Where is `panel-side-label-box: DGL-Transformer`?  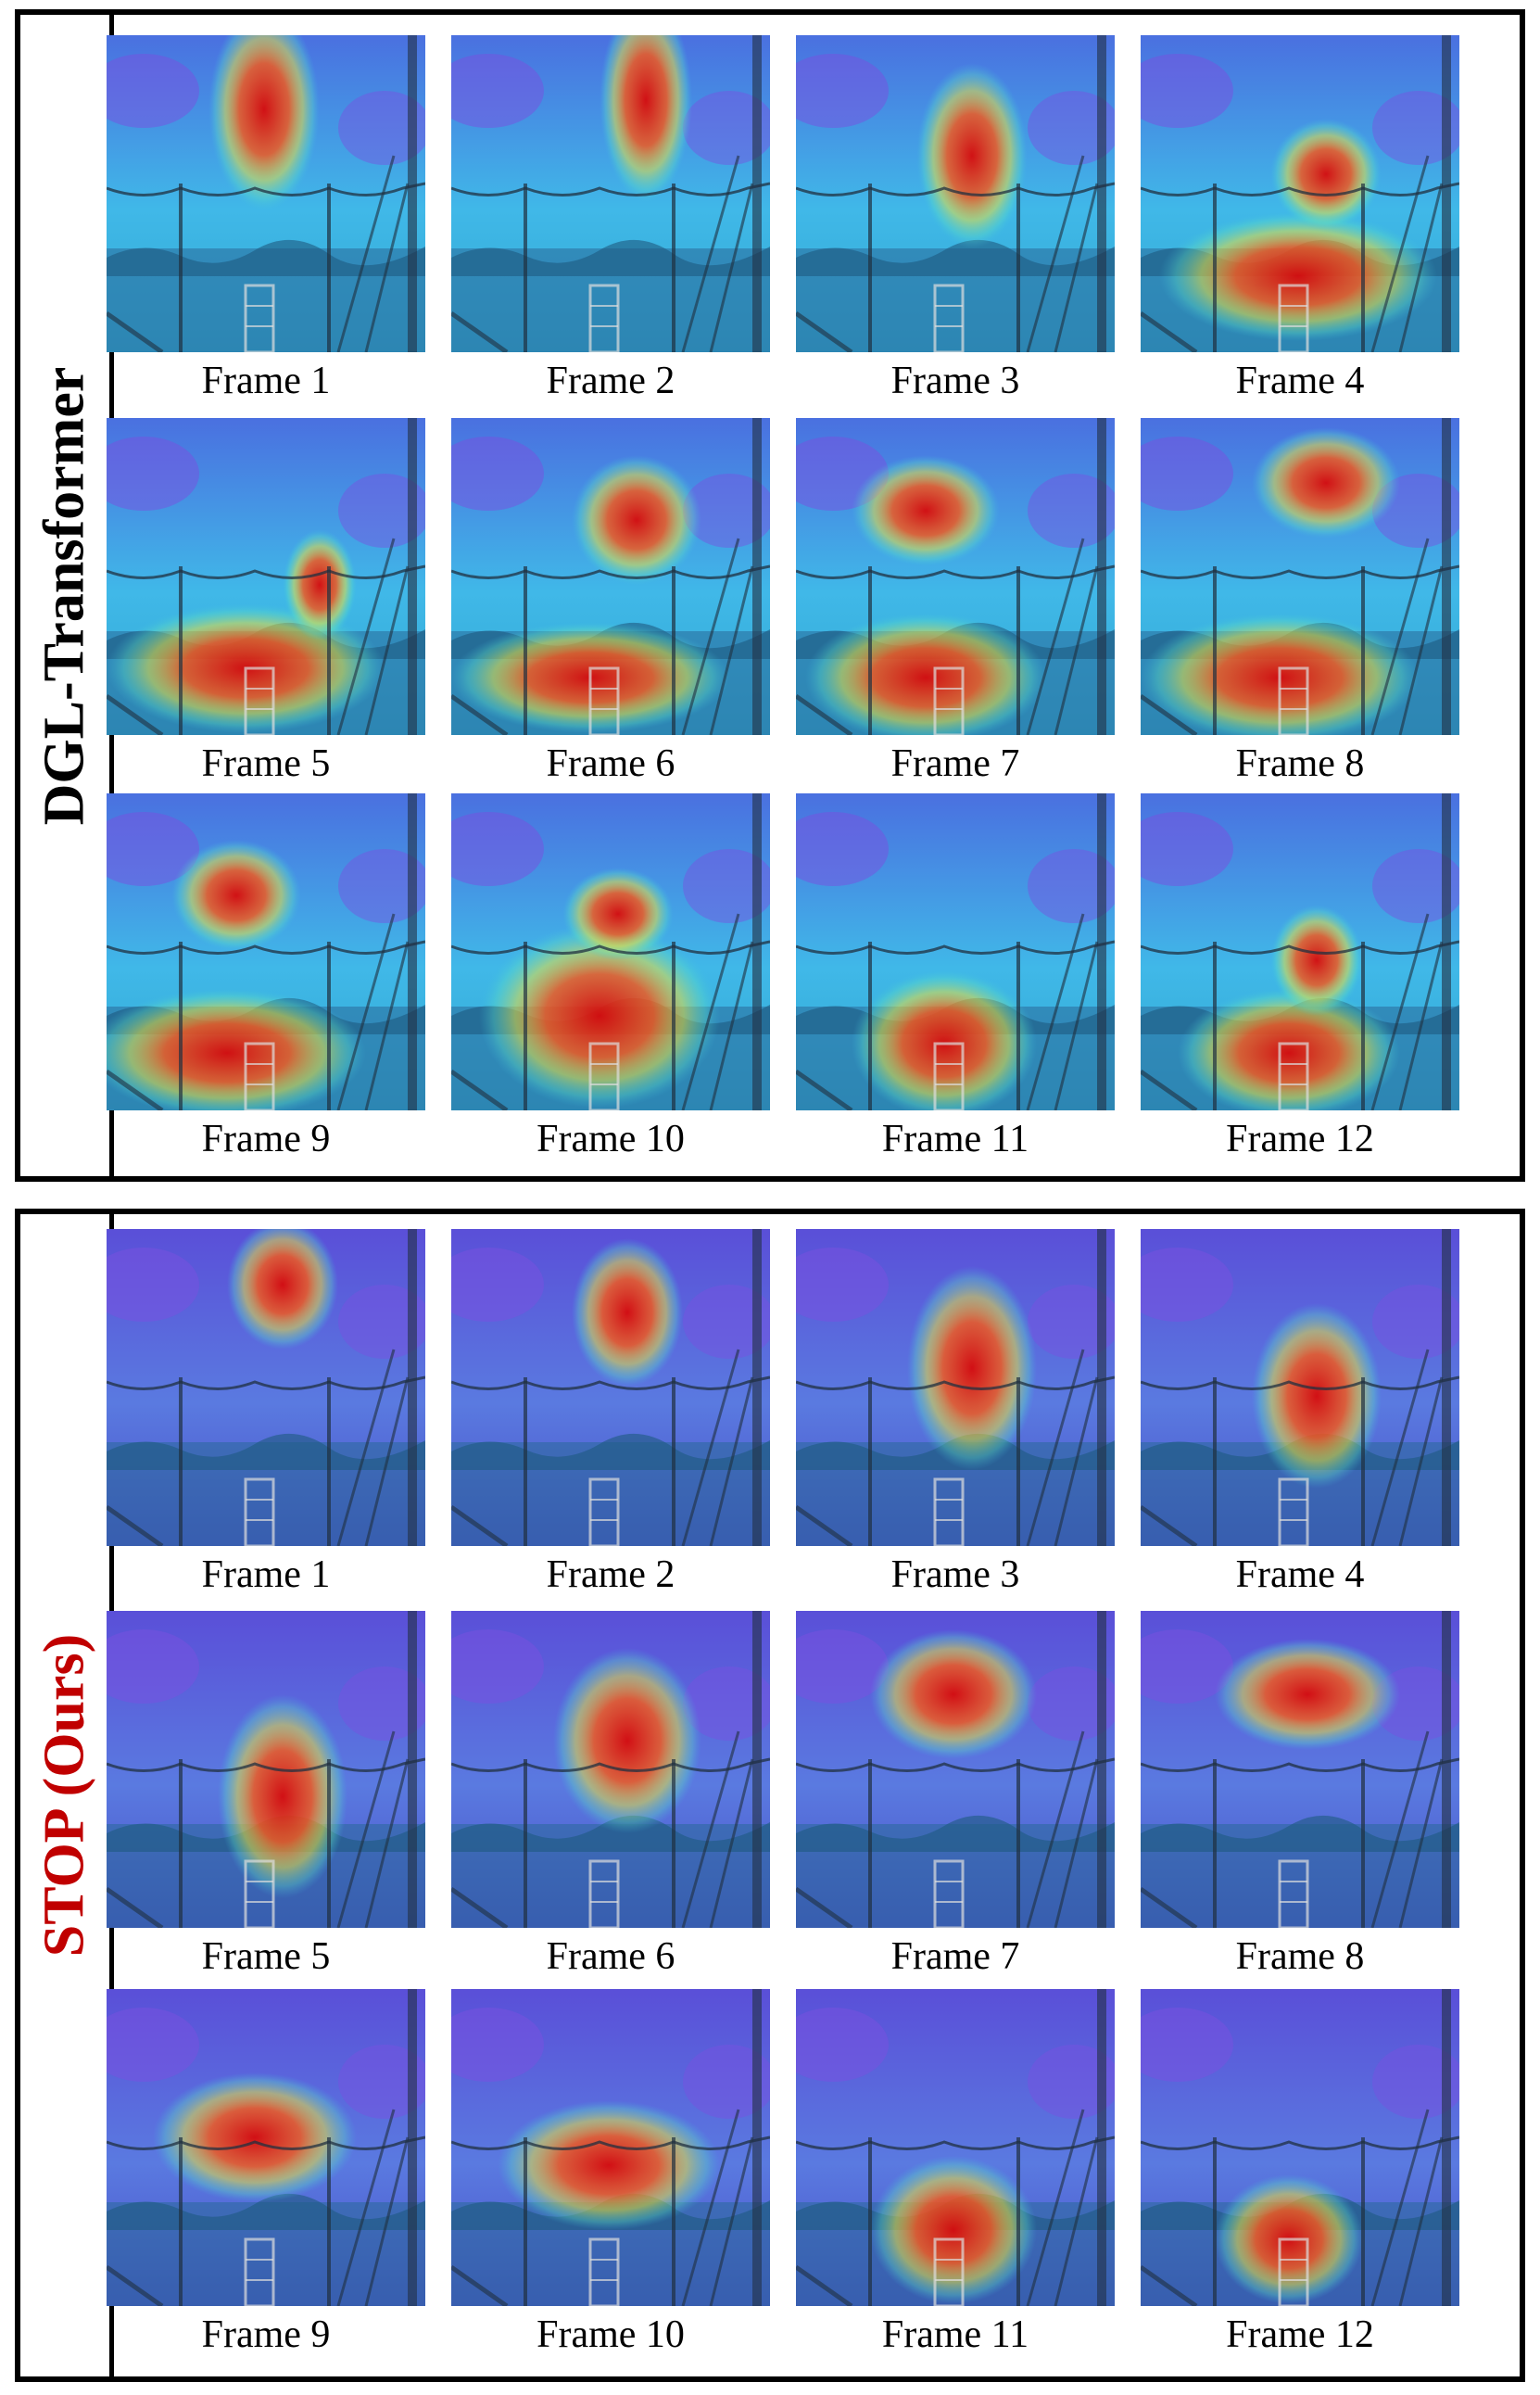
panel-side-label-box: DGL-Transformer is located at coordinates (67, 595).